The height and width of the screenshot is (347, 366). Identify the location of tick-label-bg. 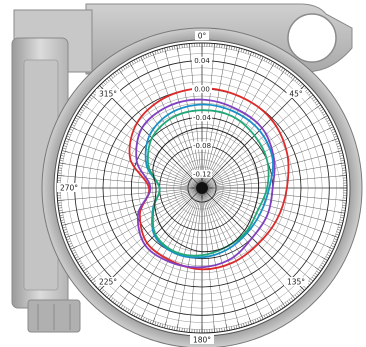
(202, 117).